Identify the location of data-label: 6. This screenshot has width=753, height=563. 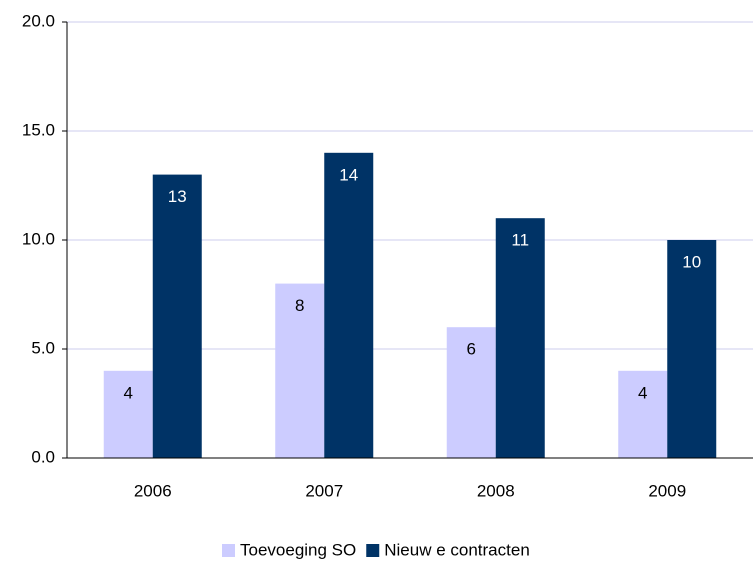
(471, 349).